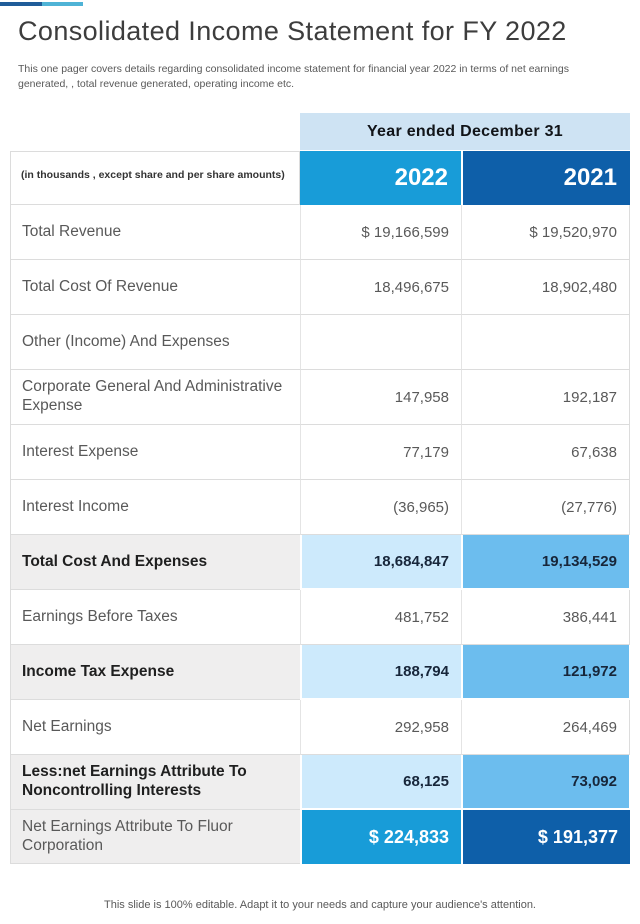  Describe the element at coordinates (545, 562) in the screenshot. I see `value-2021: 19,134,529` at that location.